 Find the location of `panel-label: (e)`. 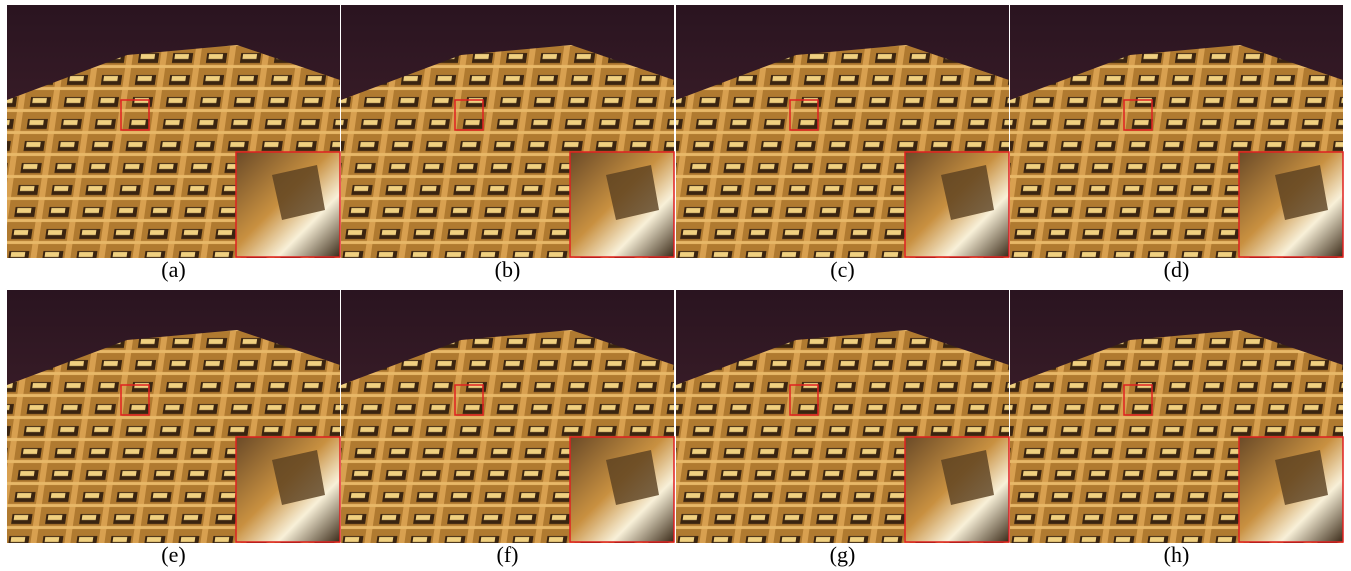

panel-label: (e) is located at coordinates (173, 554).